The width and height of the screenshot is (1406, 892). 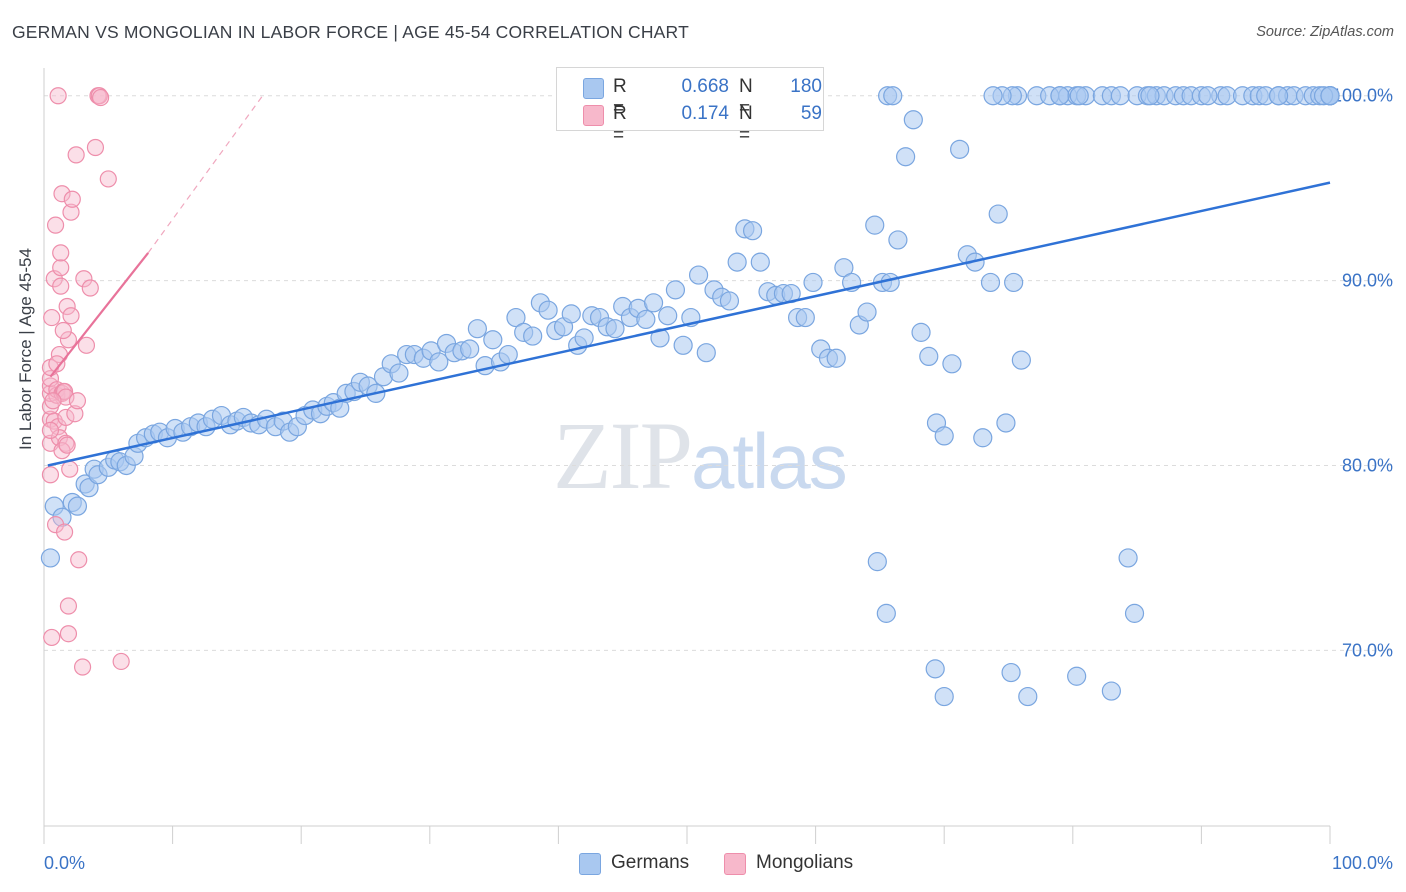 I want to click on y-tick-label: 70.0%, so click(x=1367, y=650).